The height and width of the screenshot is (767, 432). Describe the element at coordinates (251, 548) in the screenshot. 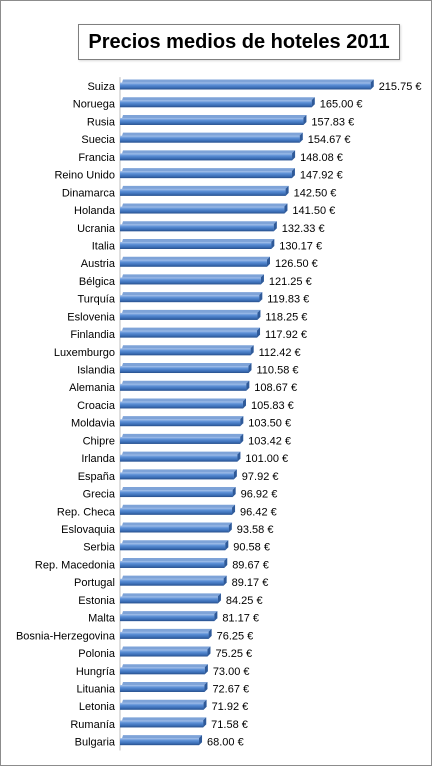

I see `data-label: 90.58 €` at that location.